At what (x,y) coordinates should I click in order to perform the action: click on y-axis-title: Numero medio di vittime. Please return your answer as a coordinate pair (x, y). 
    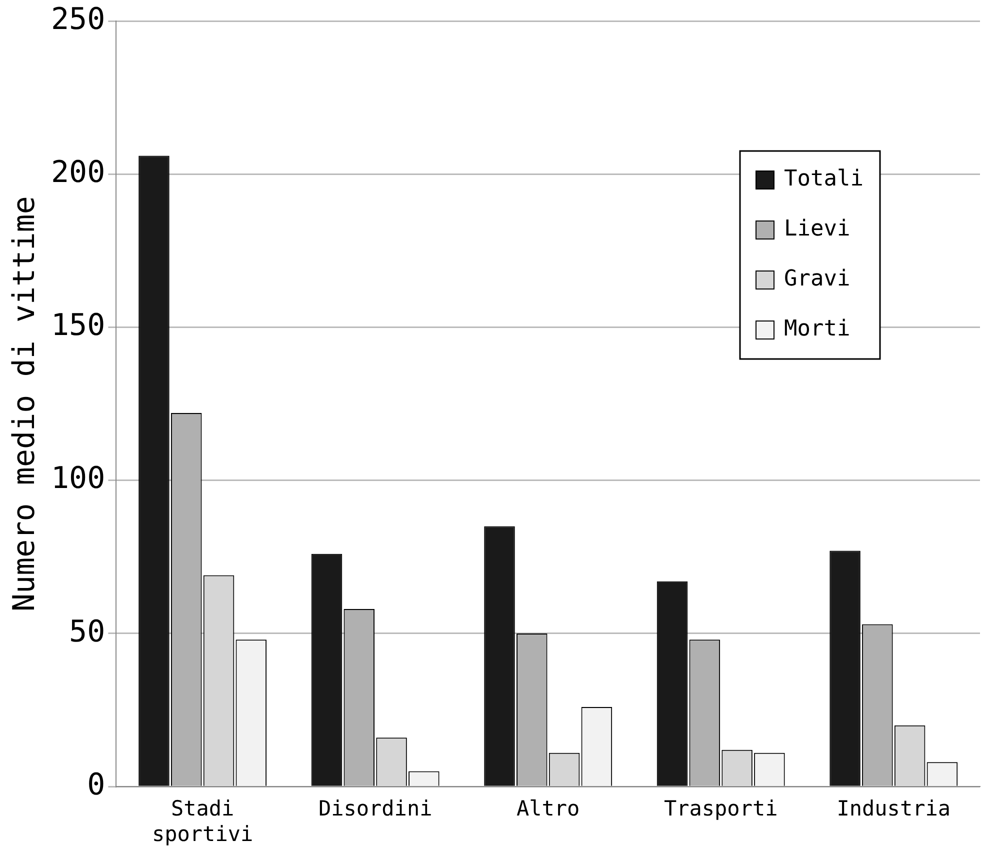
    Looking at the image, I should click on (24, 404).